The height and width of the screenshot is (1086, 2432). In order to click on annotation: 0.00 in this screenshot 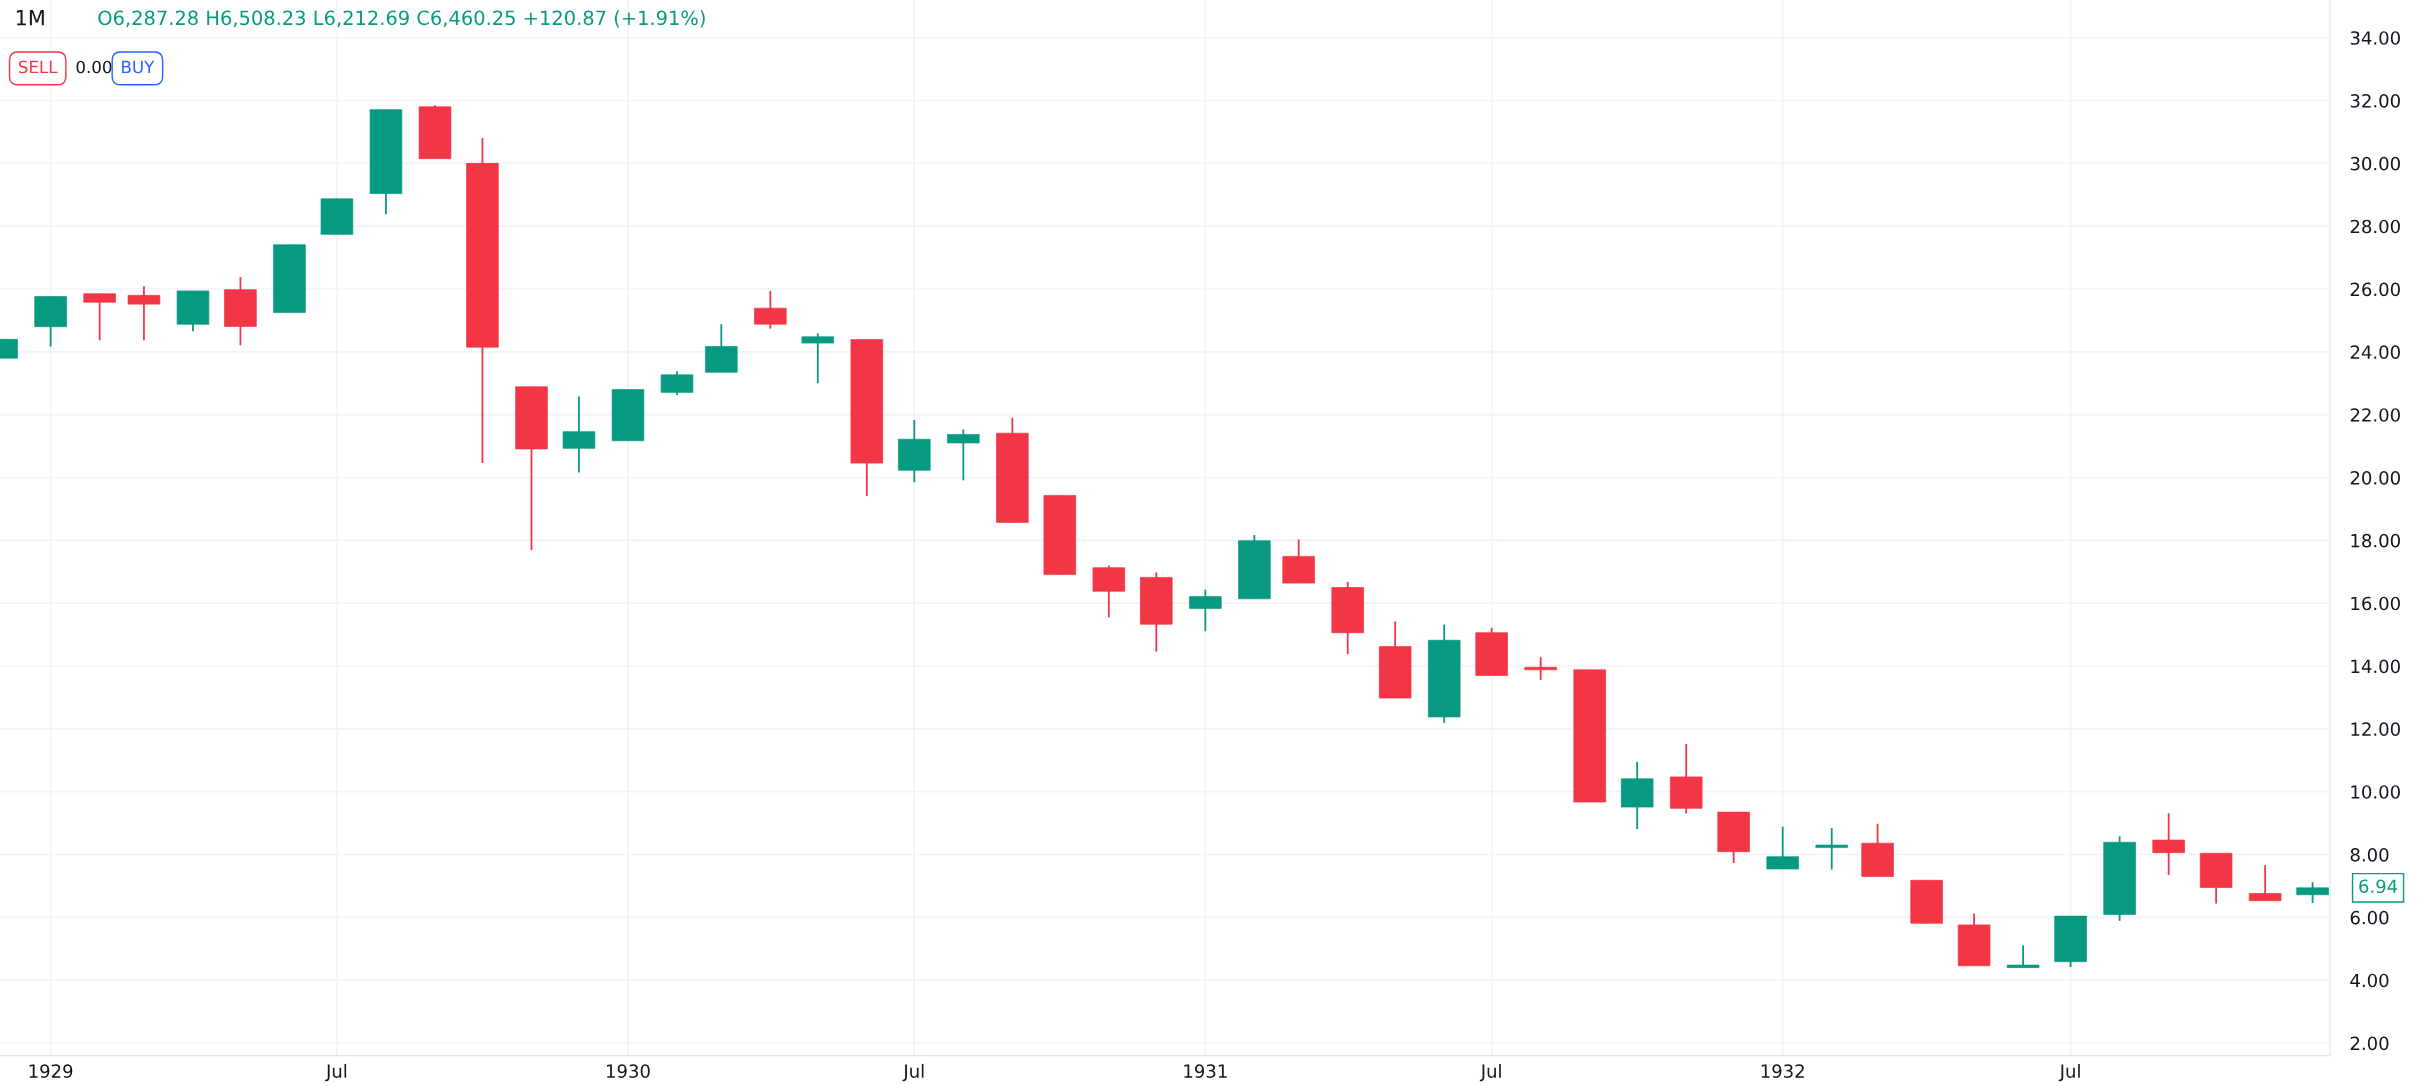, I will do `click(94, 67)`.